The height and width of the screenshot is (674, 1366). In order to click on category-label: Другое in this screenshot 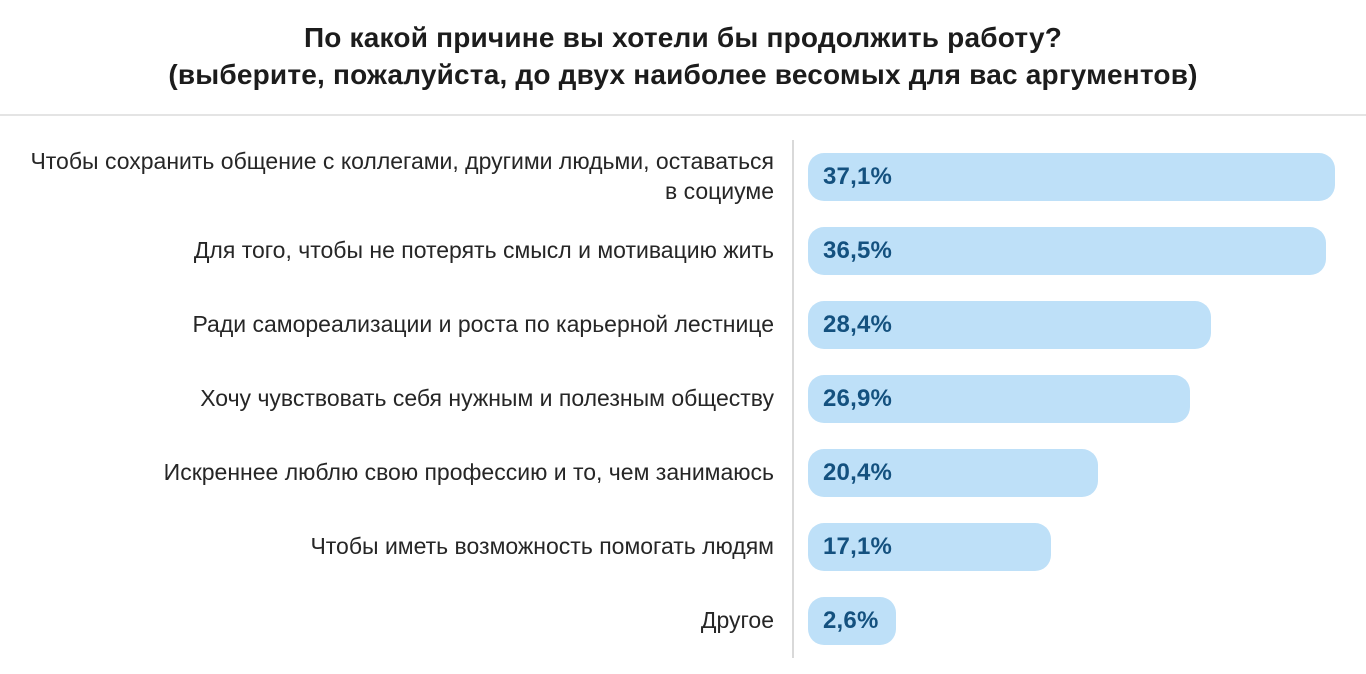, I will do `click(737, 620)`.